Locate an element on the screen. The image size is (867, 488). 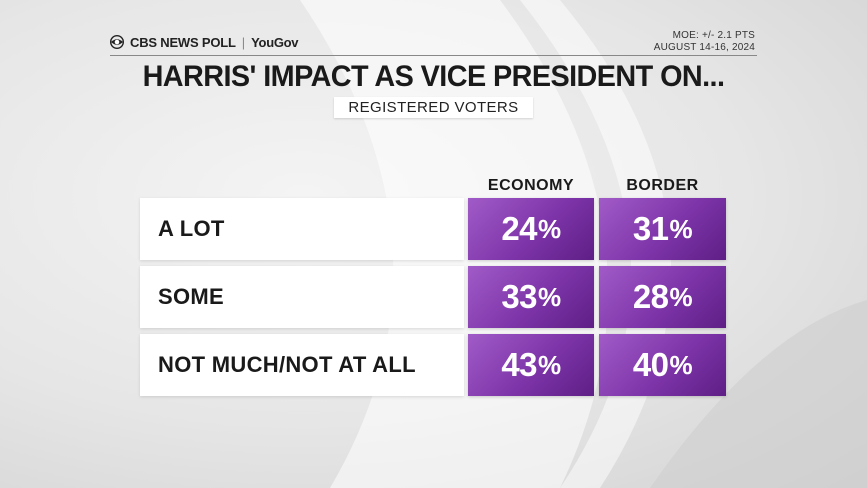
brand-bar: CBS NEWS POLL | YouGov is located at coordinates (204, 42).